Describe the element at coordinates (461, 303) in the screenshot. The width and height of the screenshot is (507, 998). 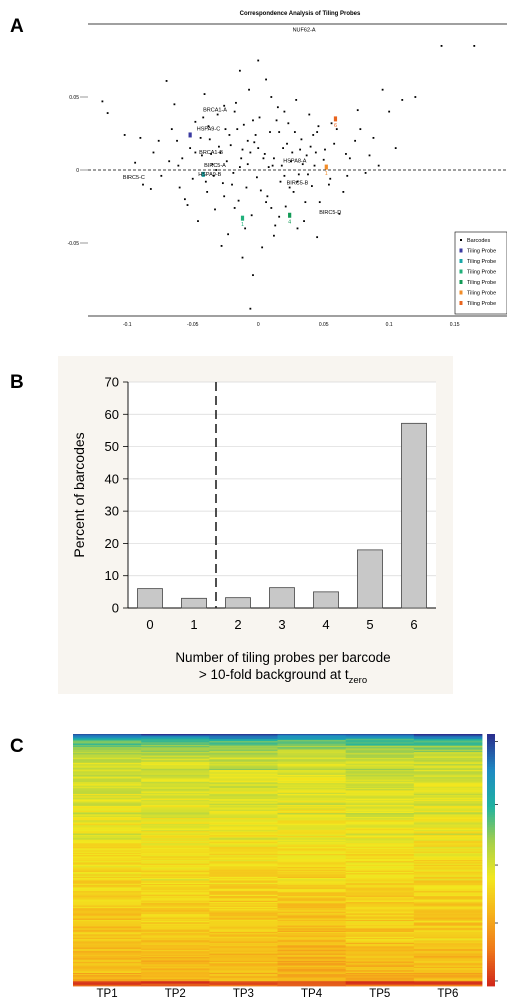
I see `legend-swatch` at that location.